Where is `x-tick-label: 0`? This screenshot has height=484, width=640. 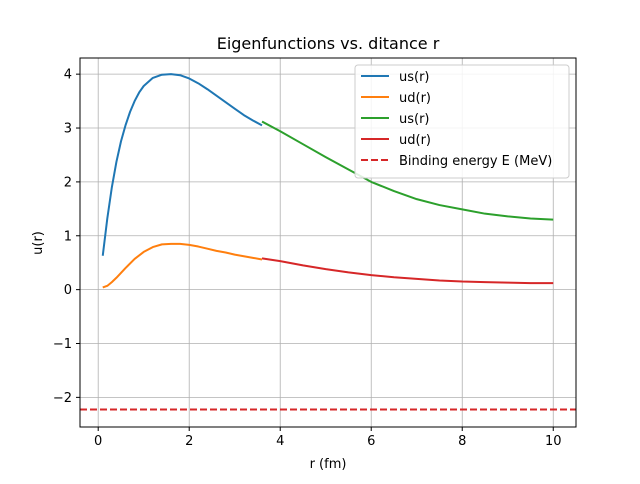
x-tick-label: 0 is located at coordinates (98, 441).